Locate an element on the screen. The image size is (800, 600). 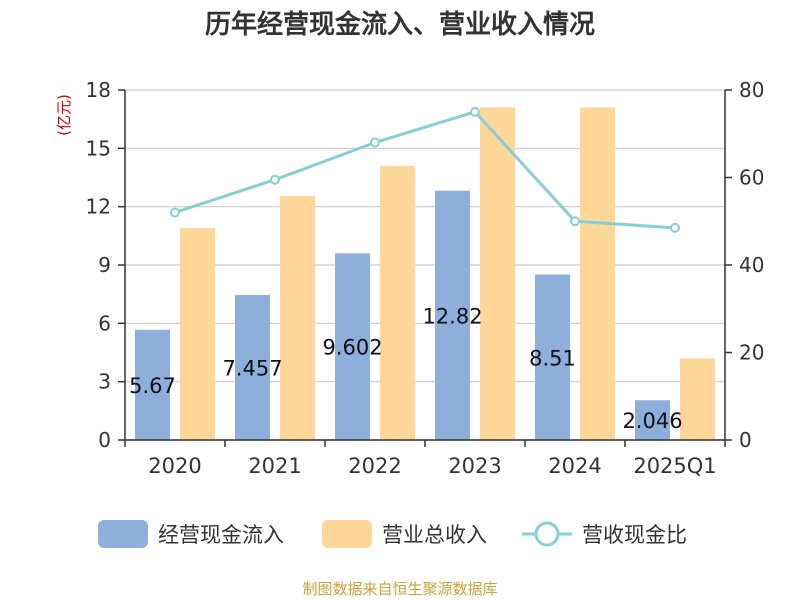
legend-swatch-ratio-marker is located at coordinates (547, 534).